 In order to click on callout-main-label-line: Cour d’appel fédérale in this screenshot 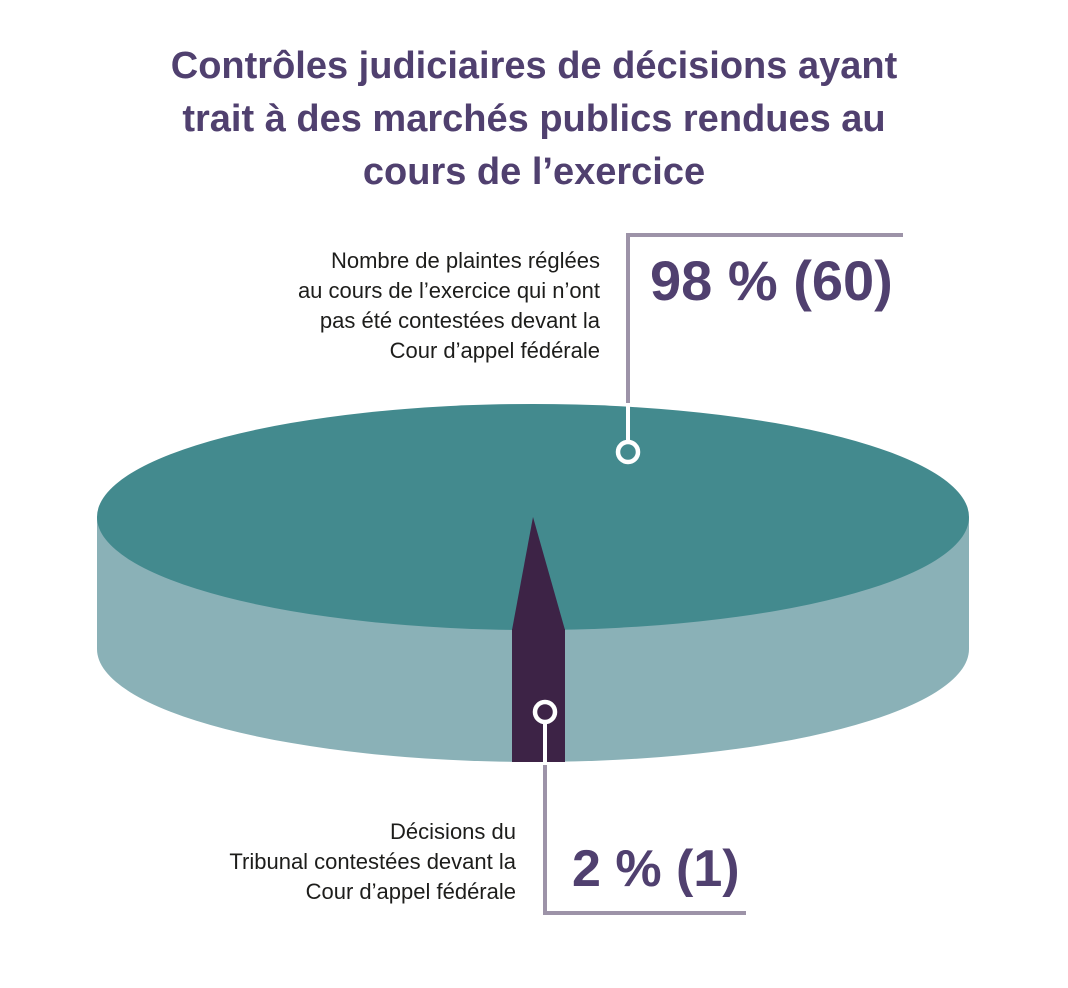, I will do `click(494, 350)`.